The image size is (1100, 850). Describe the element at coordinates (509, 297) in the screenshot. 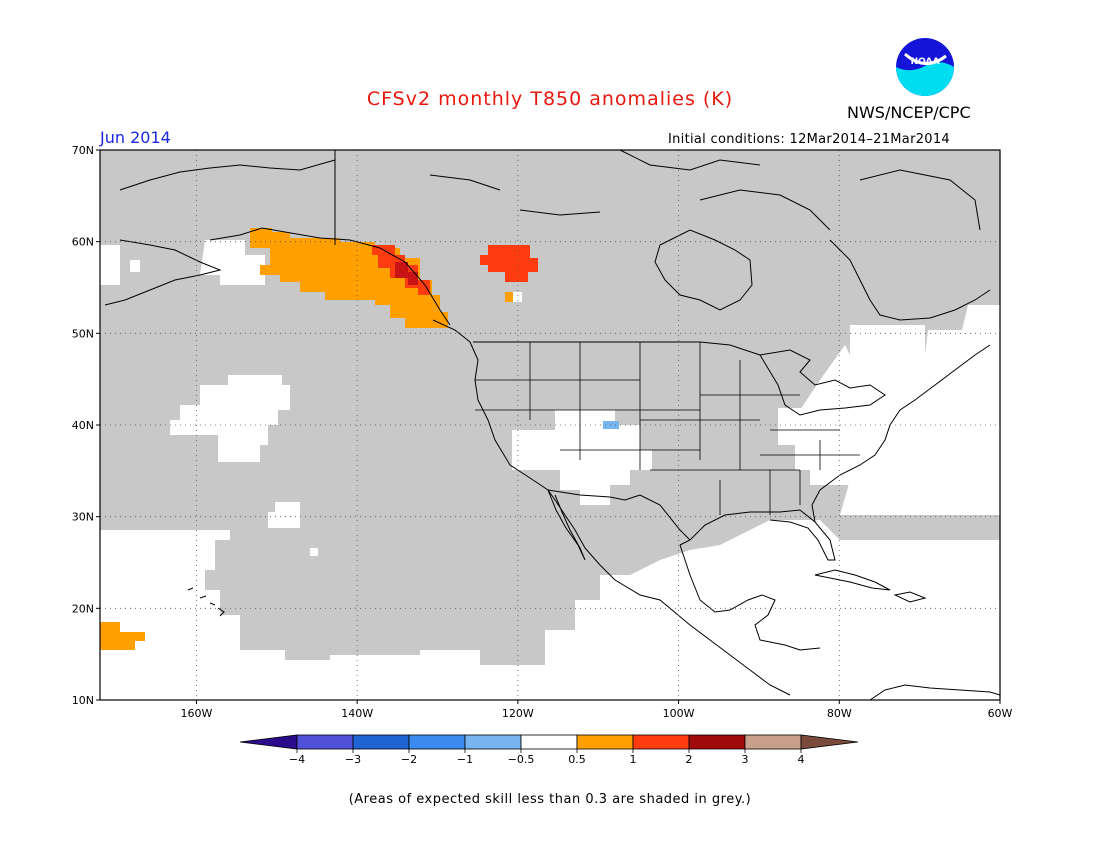

I see `anomaly-canada-orange-dot` at that location.